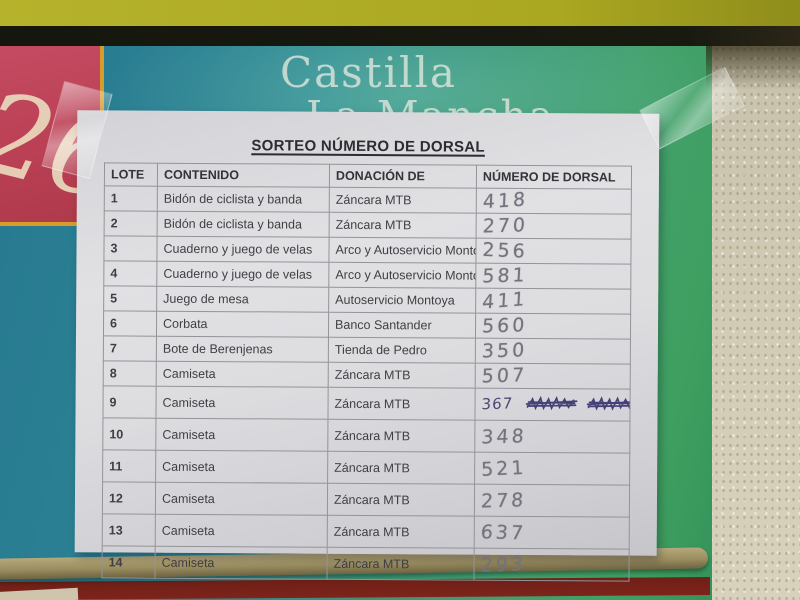 Image resolution: width=800 pixels, height=600 pixels. Describe the element at coordinates (402, 325) in the screenshot. I see `cell-donacion: Banco Santander` at that location.